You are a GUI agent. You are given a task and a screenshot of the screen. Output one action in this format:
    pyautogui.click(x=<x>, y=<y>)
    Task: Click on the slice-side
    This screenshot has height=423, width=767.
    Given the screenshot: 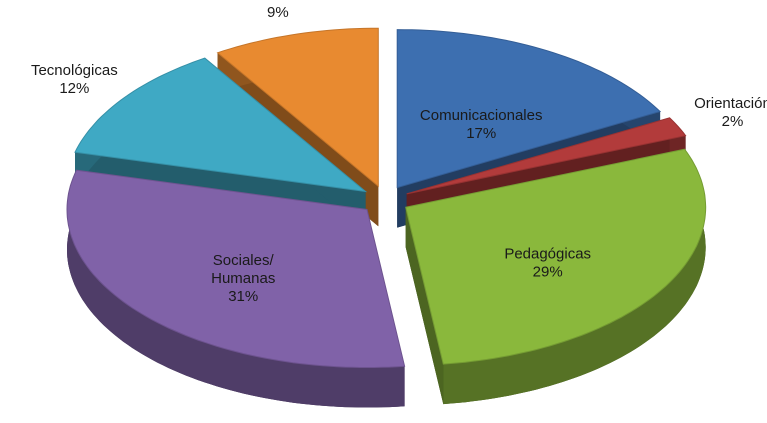 What is the action you would take?
    pyautogui.click(x=424, y=306)
    